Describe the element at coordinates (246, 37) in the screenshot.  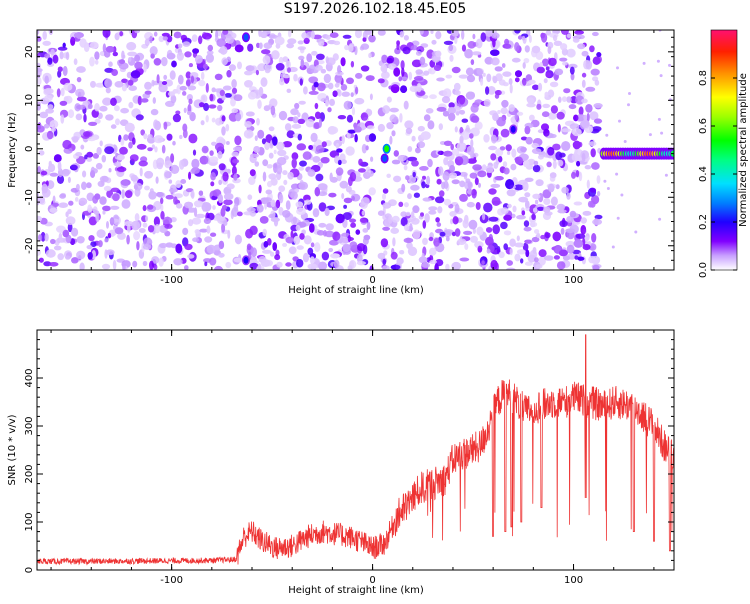
I see `feature-mark` at that location.